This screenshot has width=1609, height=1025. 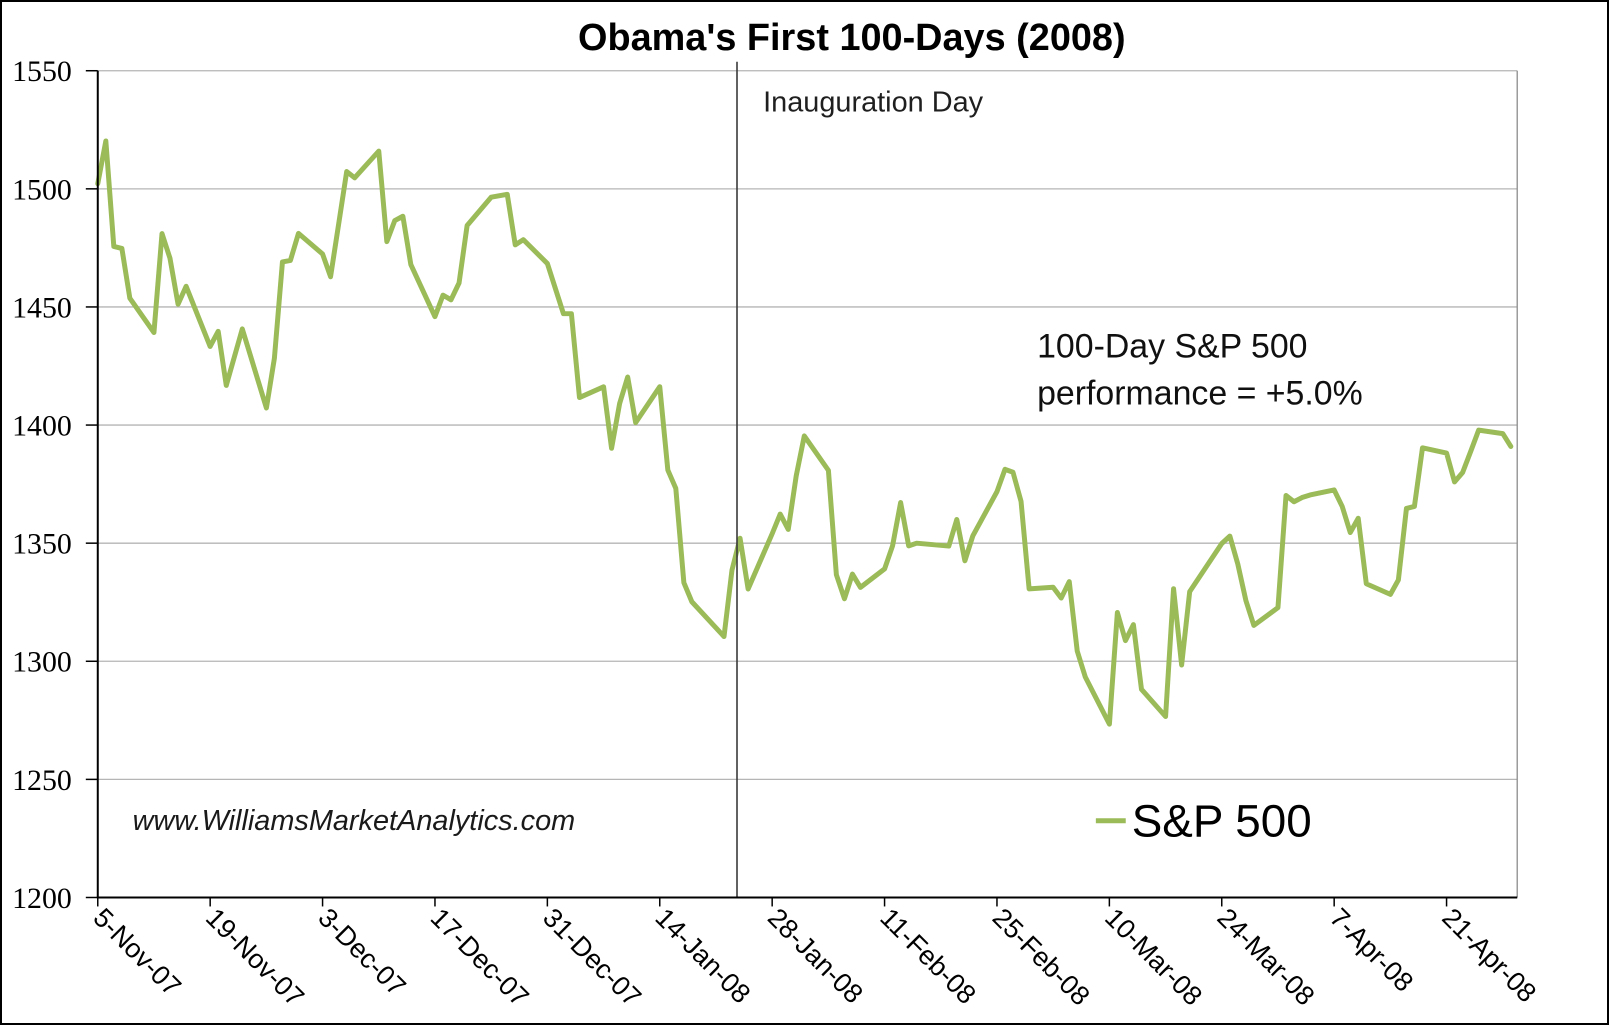 I want to click on x-tick-label: 31-Dec-07, so click(x=592, y=957).